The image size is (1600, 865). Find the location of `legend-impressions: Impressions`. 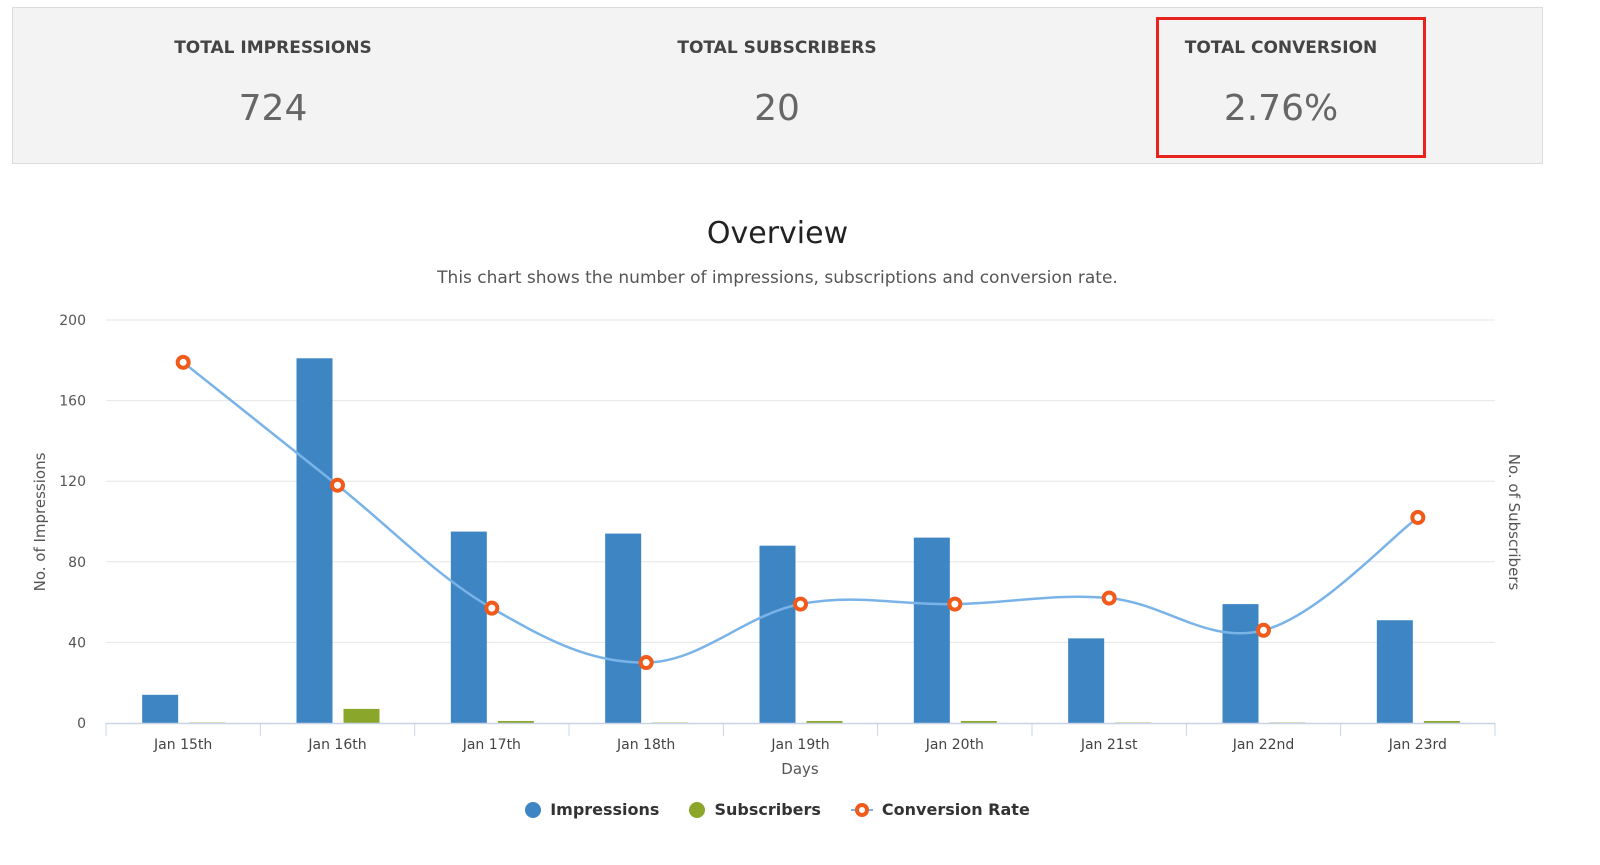

legend-impressions: Impressions is located at coordinates (592, 809).